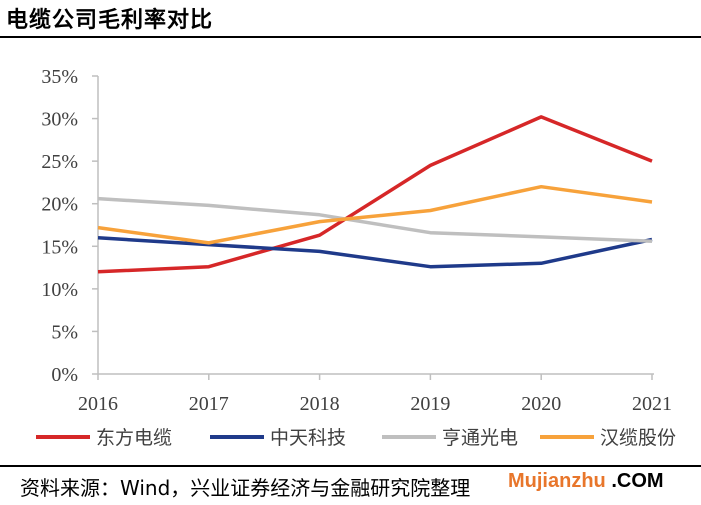  I want to click on watermark-suffix: .COM, so click(637, 481).